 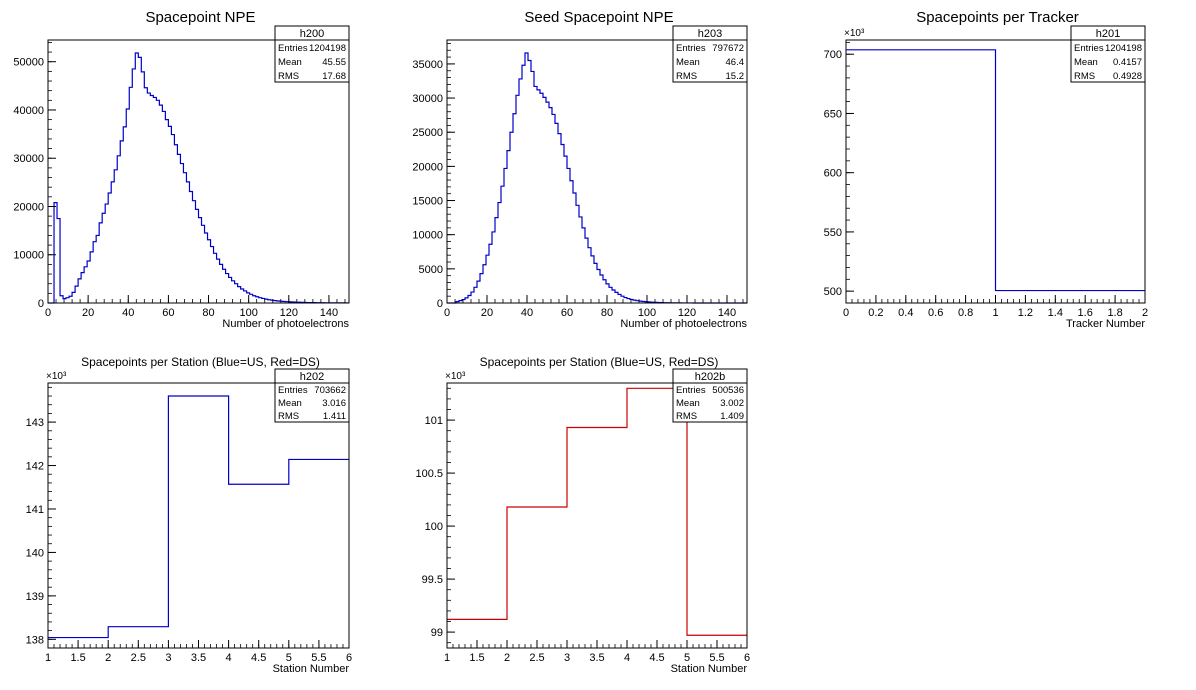 What do you see at coordinates (35, 423) in the screenshot?
I see `y-tick-label: 143` at bounding box center [35, 423].